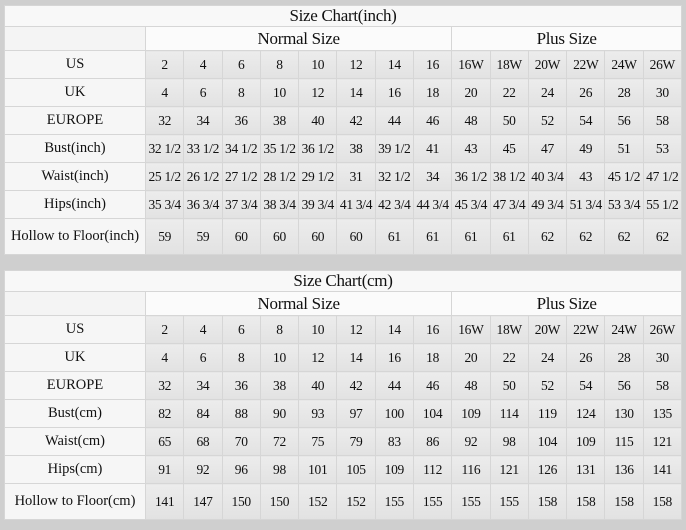 The image size is (686, 530). I want to click on size-cell: 86, so click(432, 441).